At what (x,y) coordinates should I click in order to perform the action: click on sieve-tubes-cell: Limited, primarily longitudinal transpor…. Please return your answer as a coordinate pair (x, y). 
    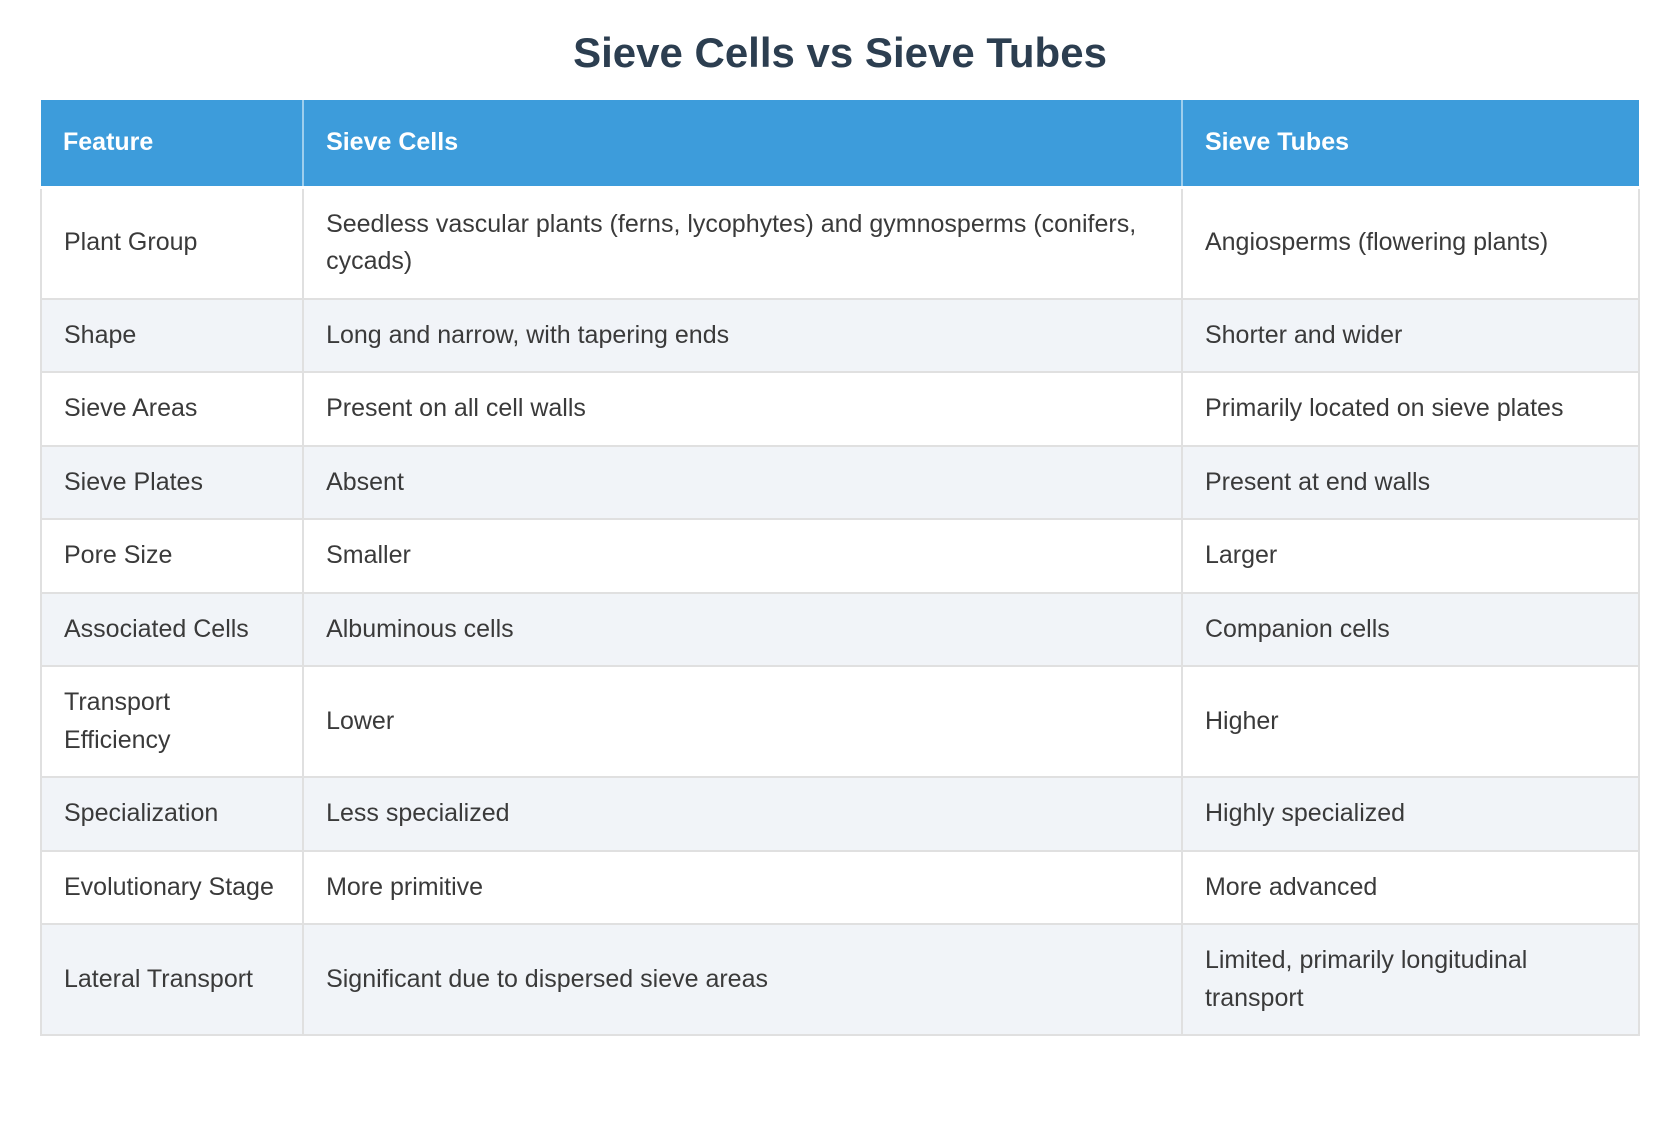
    Looking at the image, I should click on (1410, 980).